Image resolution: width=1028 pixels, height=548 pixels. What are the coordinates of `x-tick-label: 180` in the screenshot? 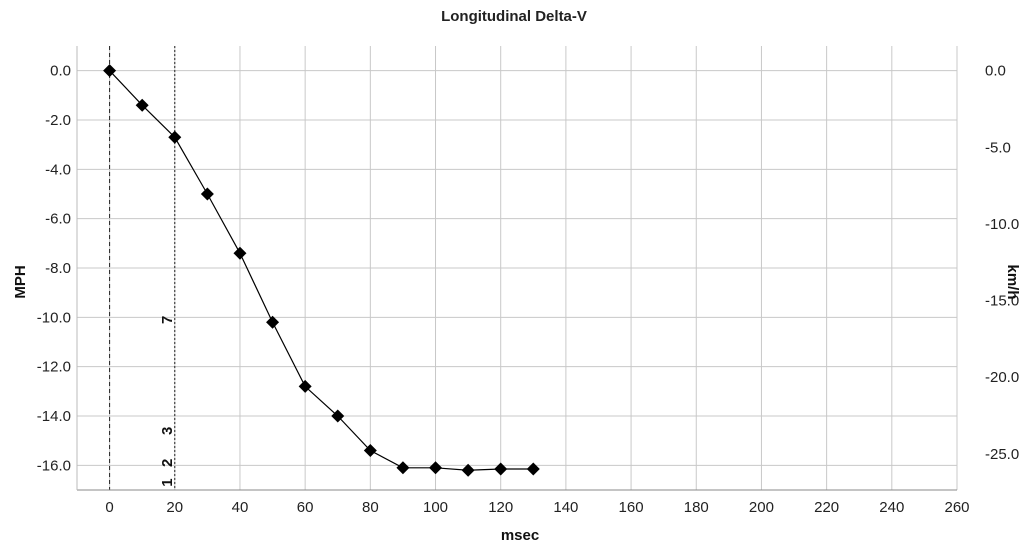 It's located at (696, 507).